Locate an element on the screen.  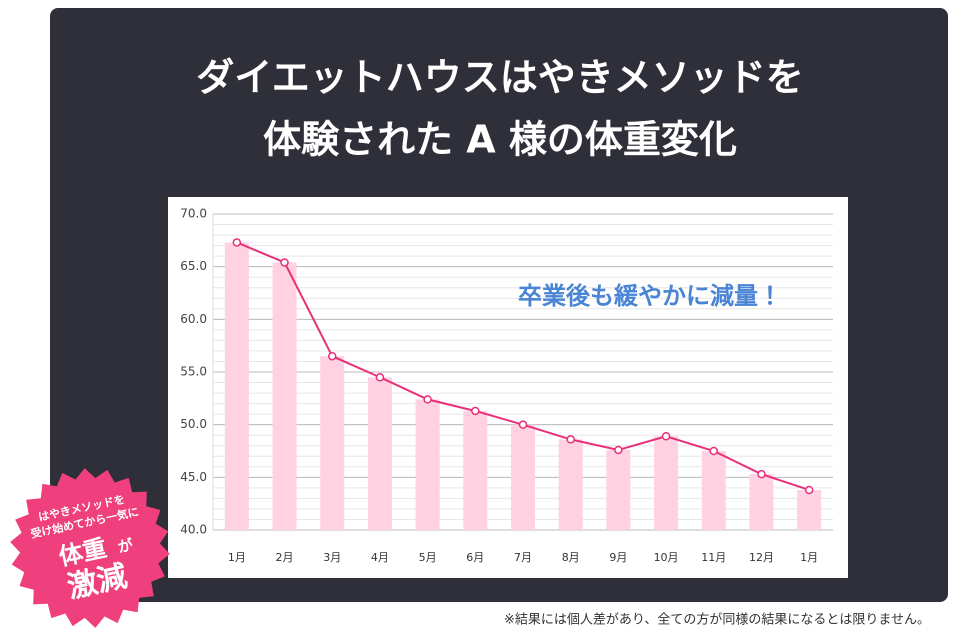
x-tick-label: 9月 is located at coordinates (618, 557).